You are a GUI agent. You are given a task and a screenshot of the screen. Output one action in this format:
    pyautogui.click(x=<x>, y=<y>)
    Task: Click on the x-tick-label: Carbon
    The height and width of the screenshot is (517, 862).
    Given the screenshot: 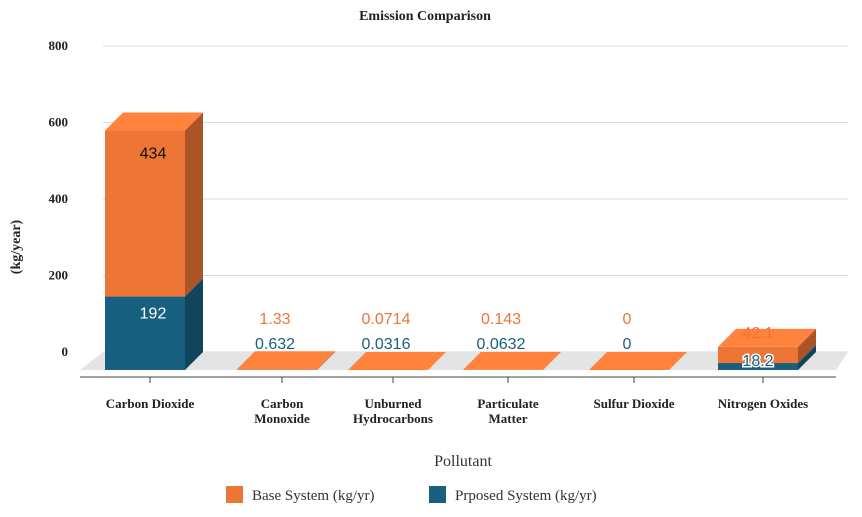 What is the action you would take?
    pyautogui.click(x=282, y=403)
    